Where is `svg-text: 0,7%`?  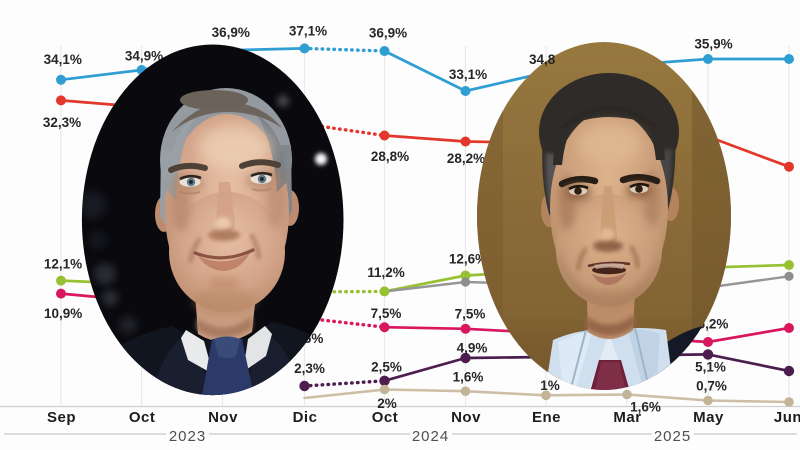 svg-text: 0,7% is located at coordinates (711, 386).